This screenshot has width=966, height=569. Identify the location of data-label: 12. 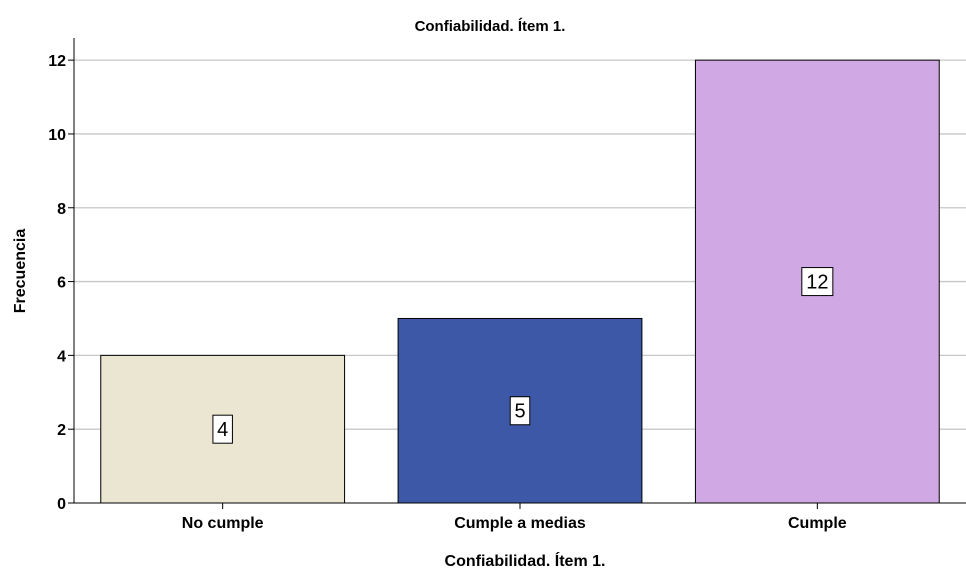
(817, 283).